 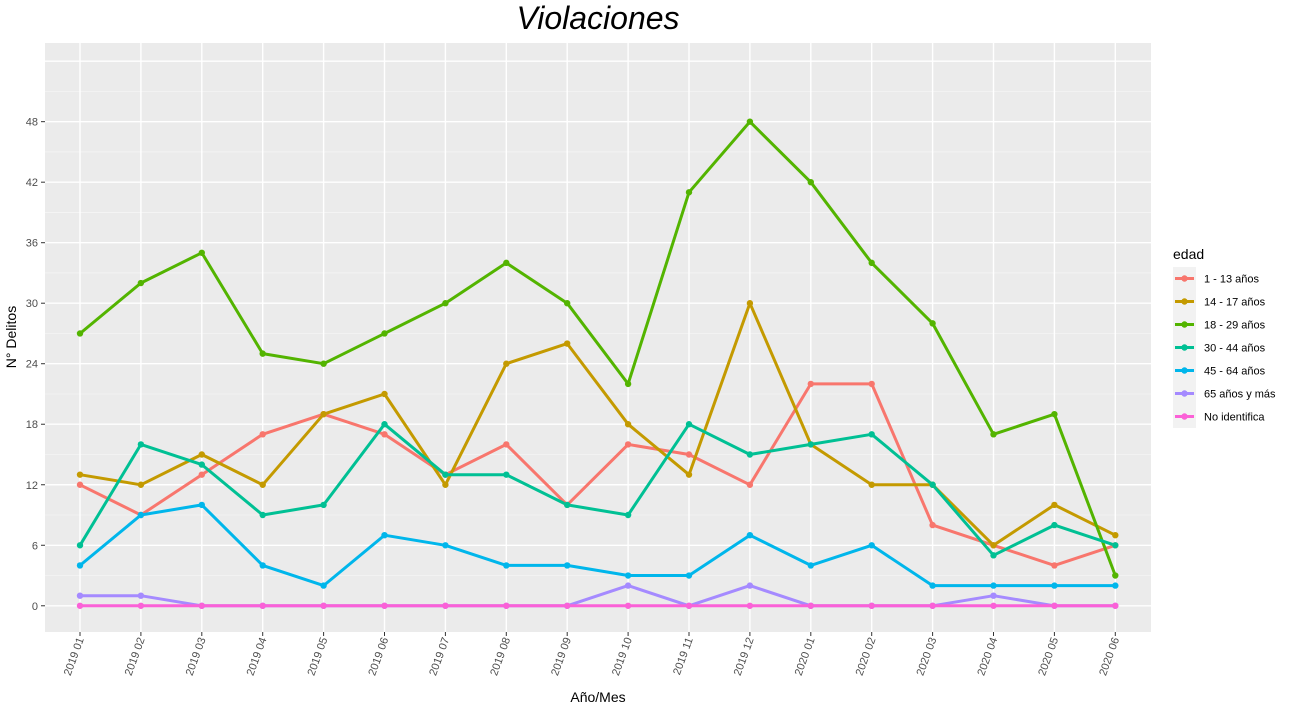 What do you see at coordinates (1109, 656) in the screenshot?
I see `x-tick-label: 2020 06` at bounding box center [1109, 656].